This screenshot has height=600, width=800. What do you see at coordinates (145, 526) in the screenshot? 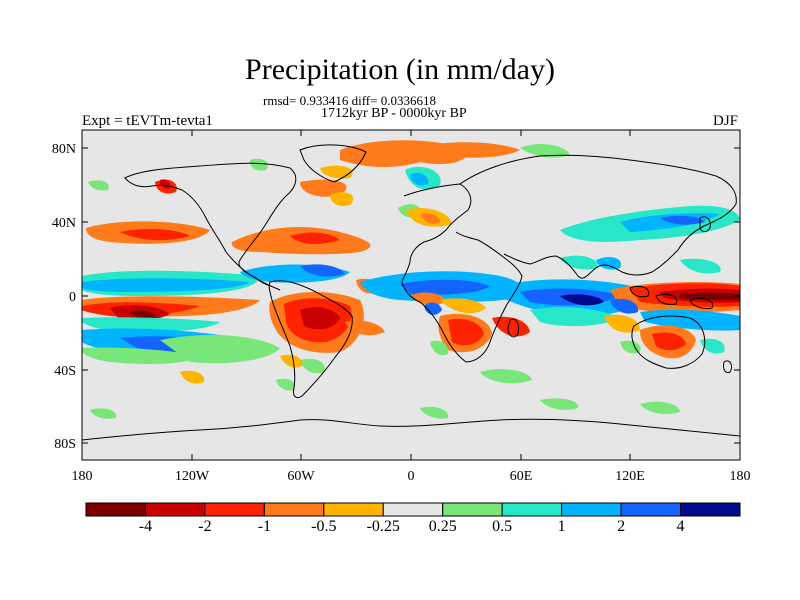
I see `colorbar-label: -4` at bounding box center [145, 526].